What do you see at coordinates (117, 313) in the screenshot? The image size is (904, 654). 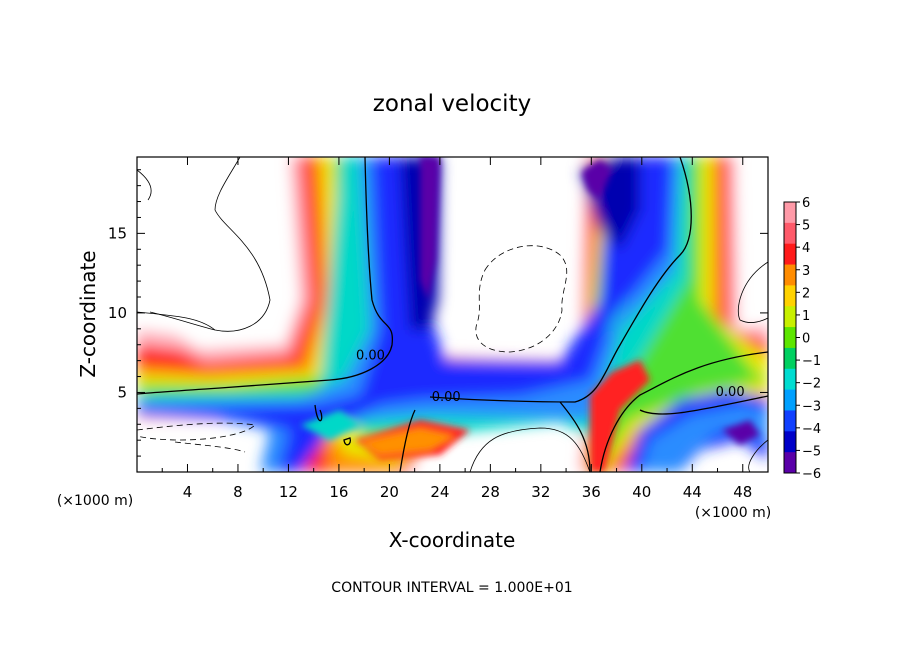 I see `y-tick-label: 10` at bounding box center [117, 313].